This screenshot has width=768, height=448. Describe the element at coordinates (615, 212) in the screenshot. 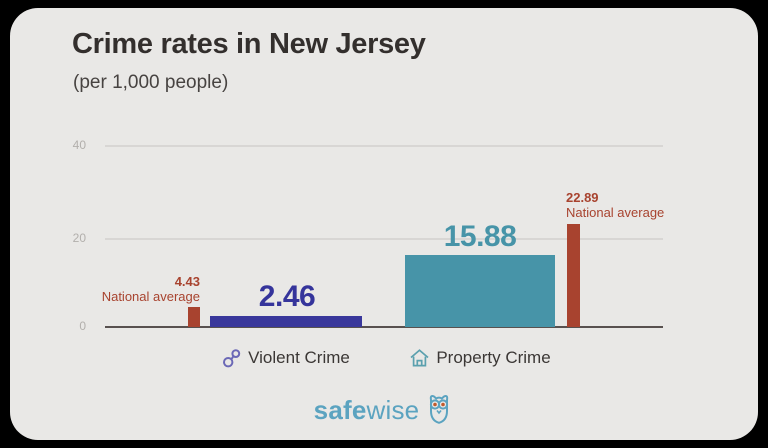

I see `national-average-property-text: National average` at that location.